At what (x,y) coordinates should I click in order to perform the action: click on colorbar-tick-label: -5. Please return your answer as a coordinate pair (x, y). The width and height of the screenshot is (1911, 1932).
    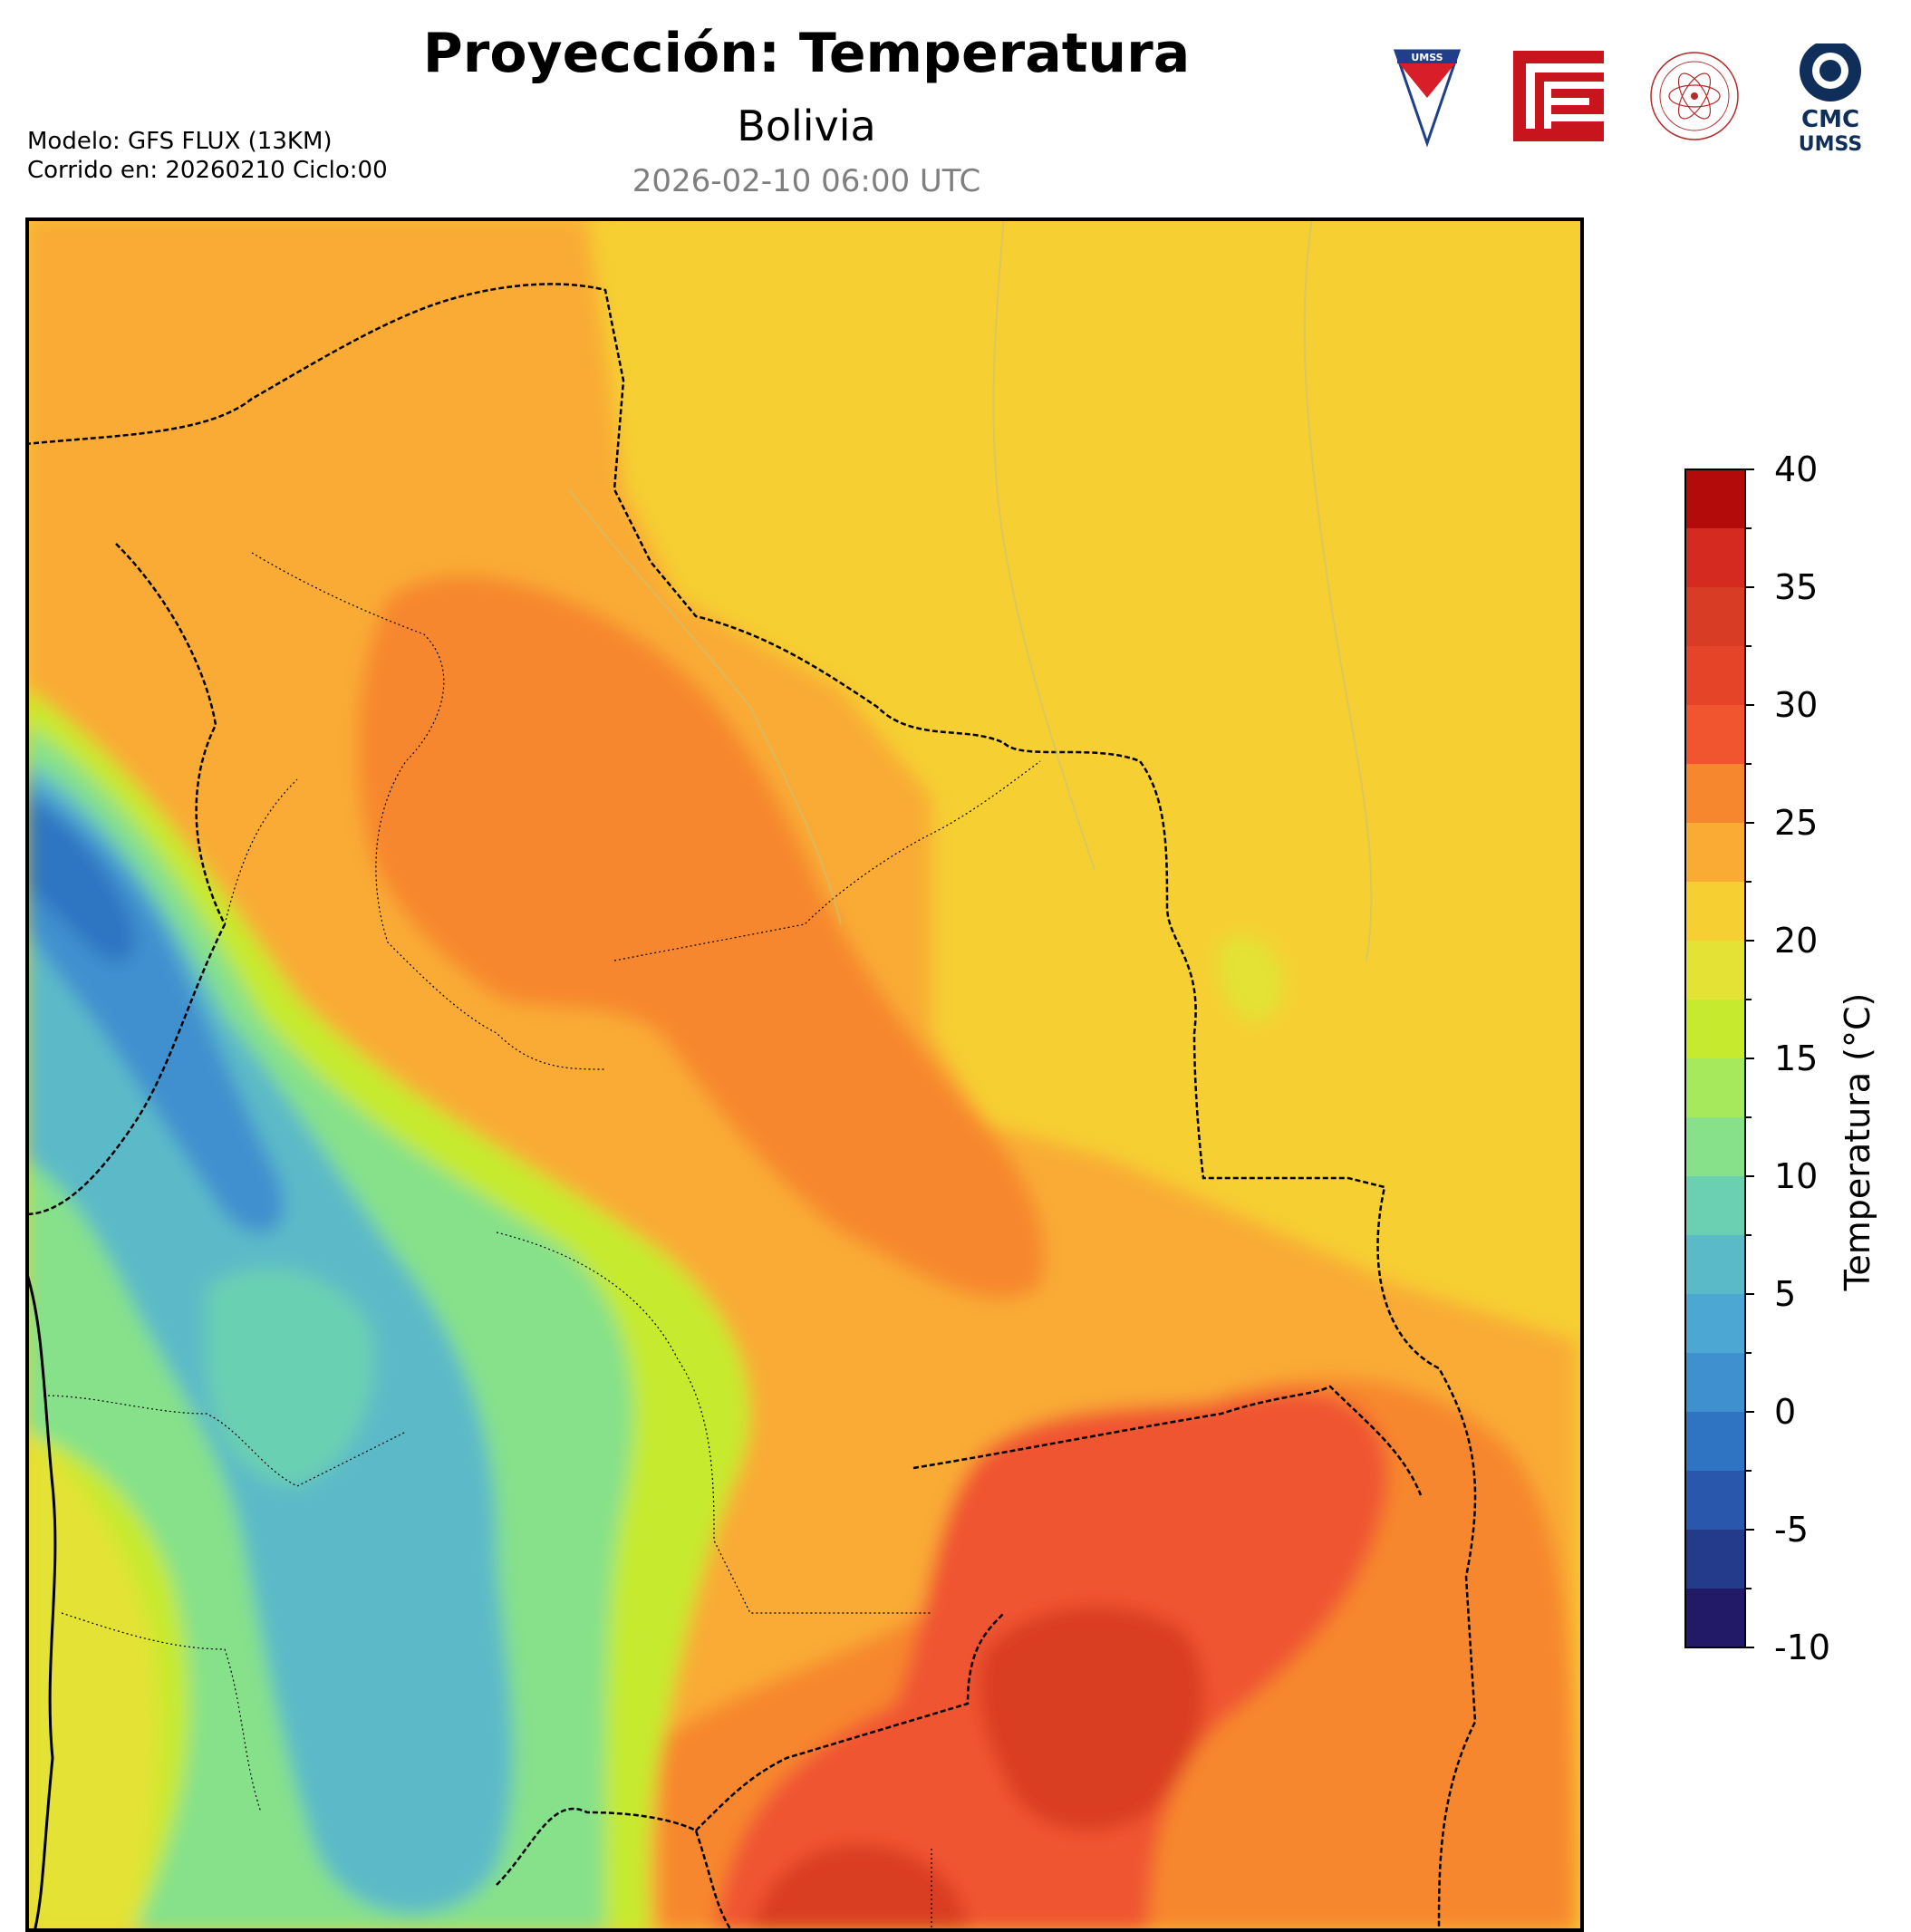
    Looking at the image, I should click on (1791, 1530).